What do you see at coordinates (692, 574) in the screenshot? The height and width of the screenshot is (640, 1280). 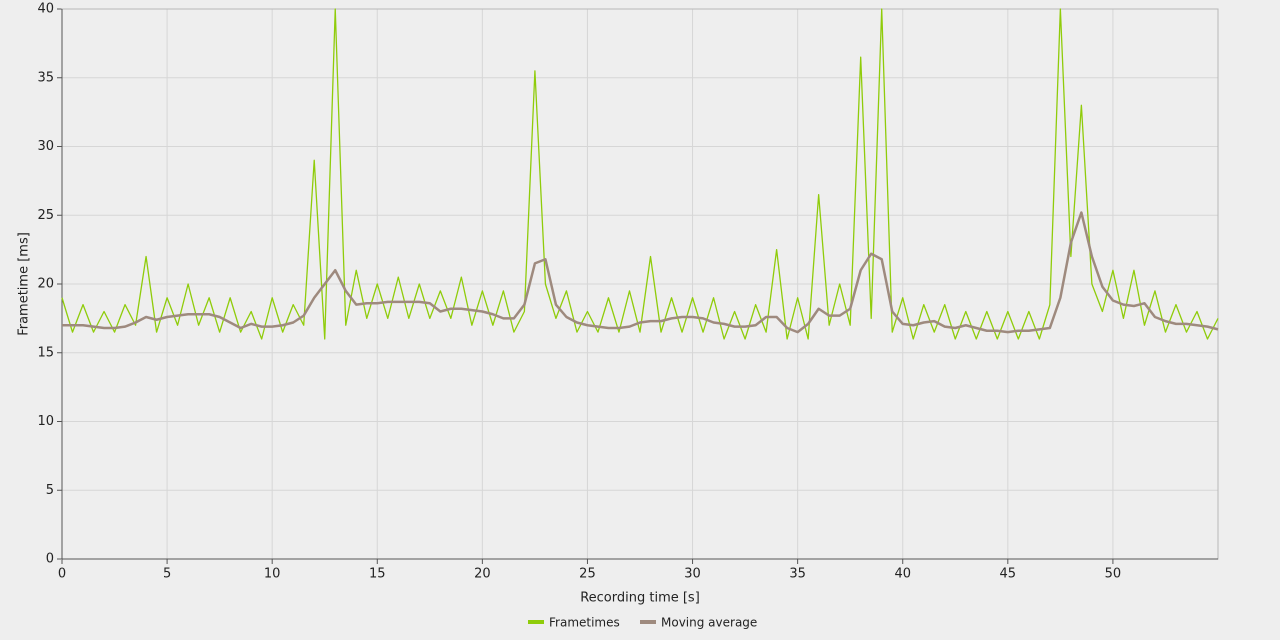 I see `x-tick-label: 30` at bounding box center [692, 574].